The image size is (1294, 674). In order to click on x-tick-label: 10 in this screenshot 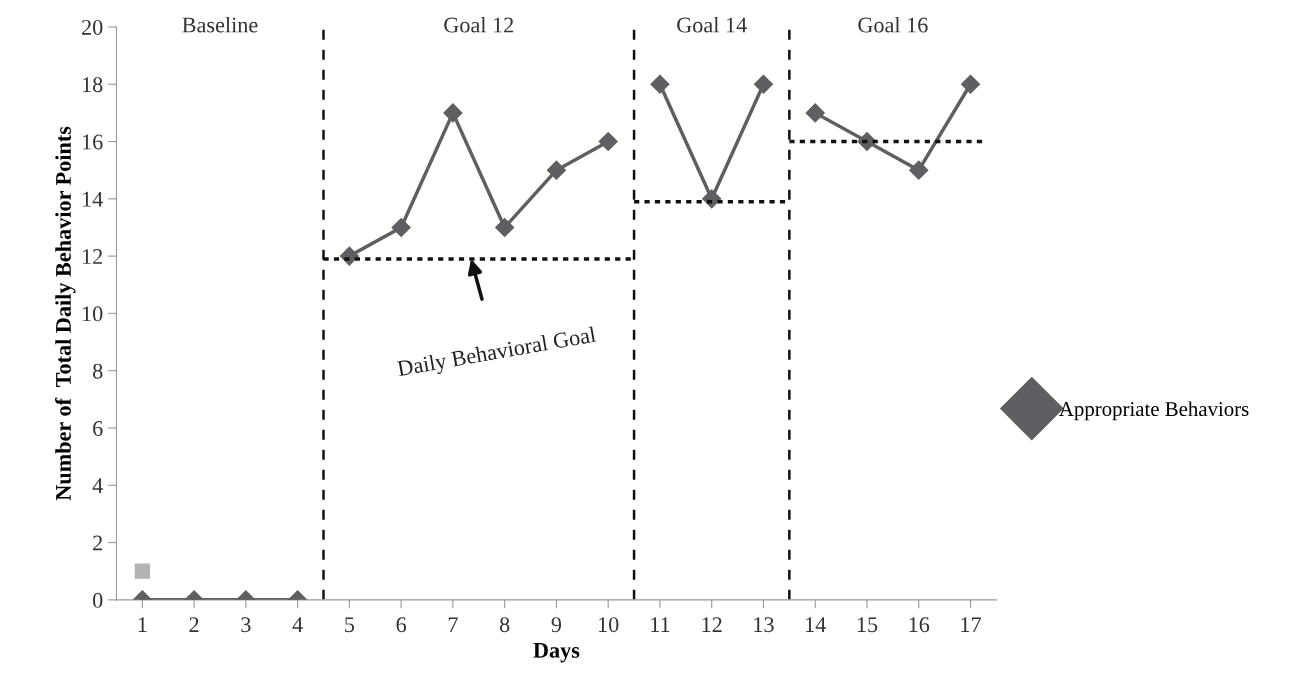, I will do `click(609, 625)`.